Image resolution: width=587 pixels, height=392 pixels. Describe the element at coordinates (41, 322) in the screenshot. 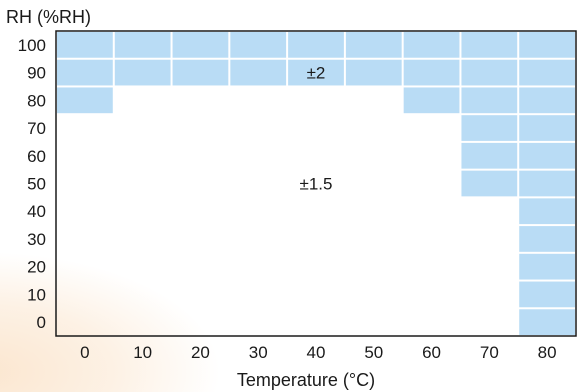

I see `y-tick-label: 0` at that location.